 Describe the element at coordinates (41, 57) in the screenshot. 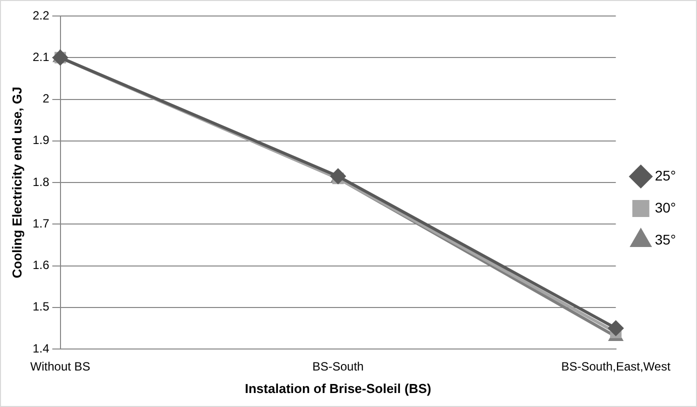

I see `y-tick-label: 2.1` at that location.